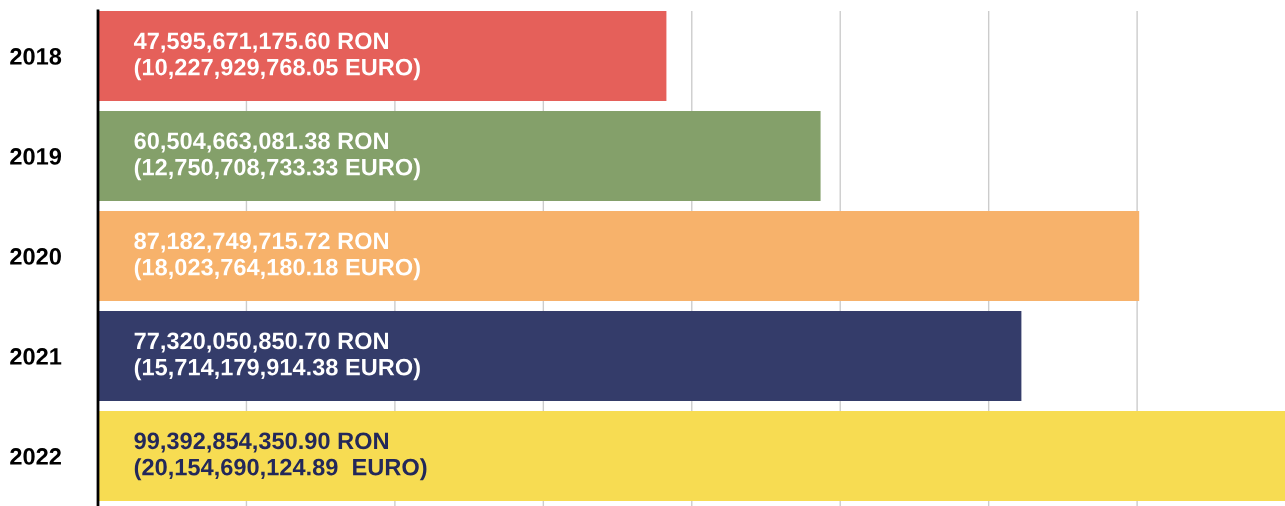 The image size is (1285, 506). I want to click on data-label: 60,504,663,081.38 RON (12,750,708,733.33 EURO), so click(277, 156).